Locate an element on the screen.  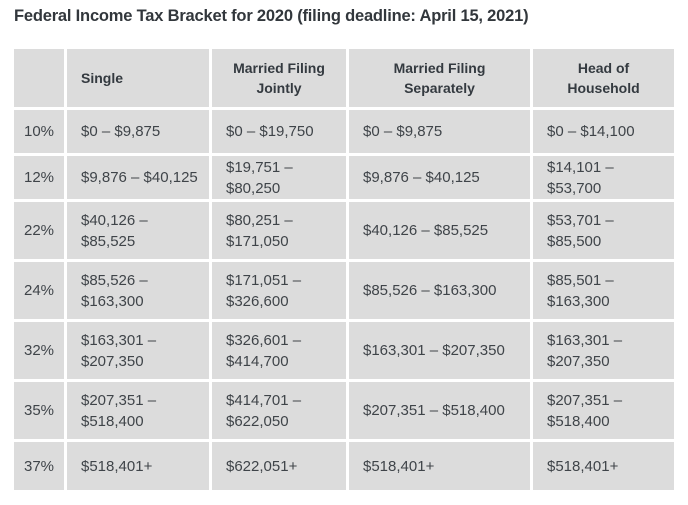
range-cell-single: $9,876 – $40,125 is located at coordinates (138, 177).